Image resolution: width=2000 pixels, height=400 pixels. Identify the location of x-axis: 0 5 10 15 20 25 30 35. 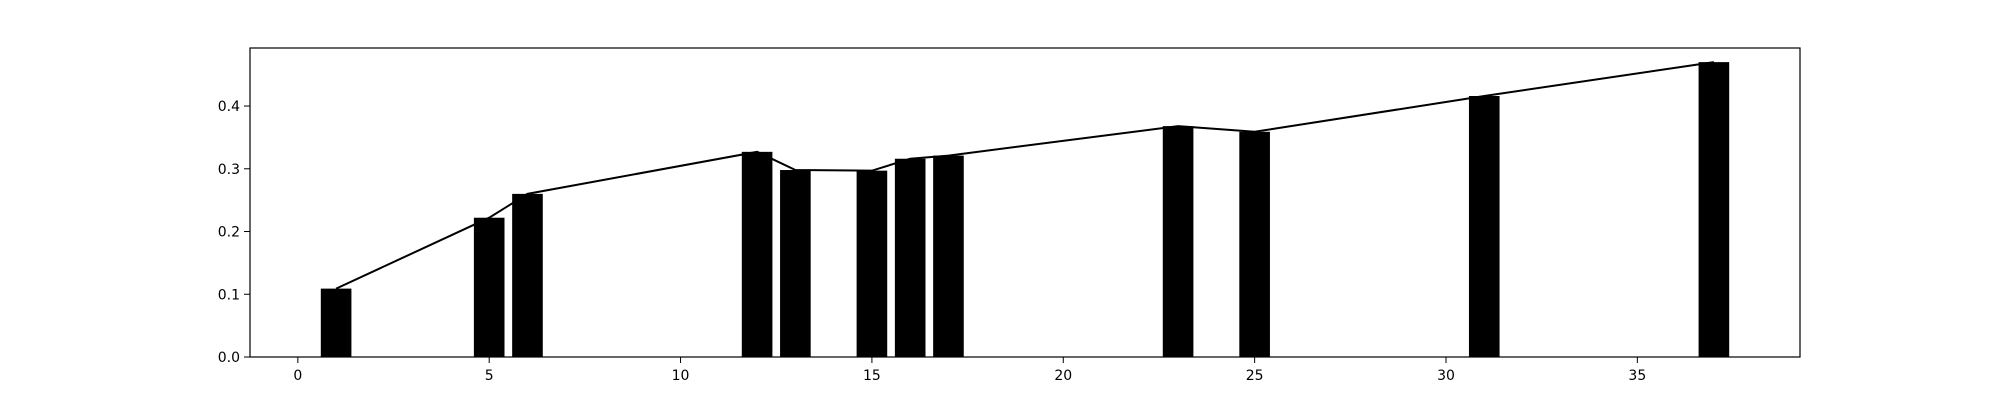
(969, 370).